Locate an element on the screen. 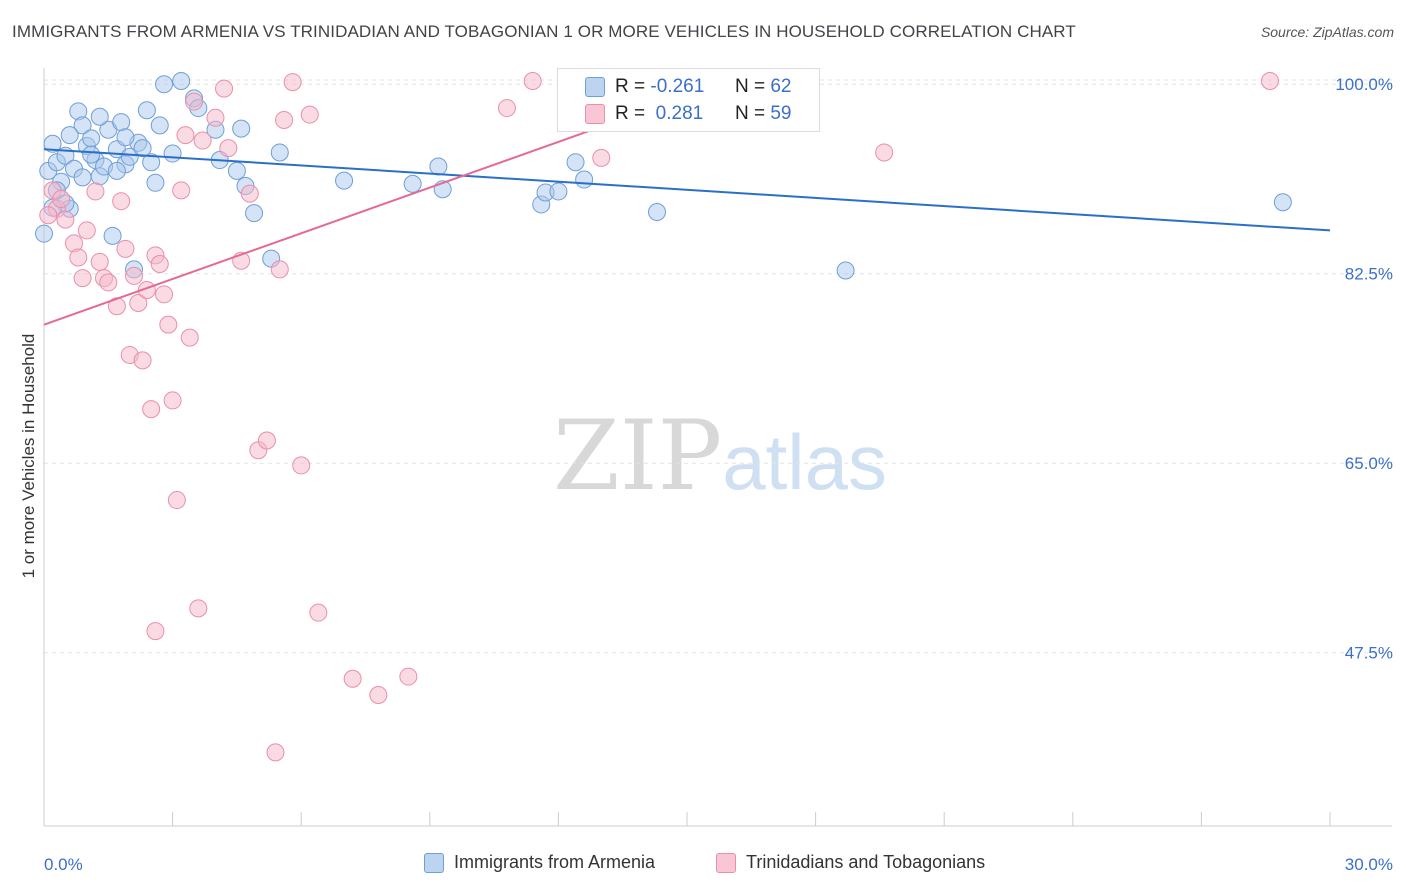  watermark-zip: ZIP is located at coordinates (638, 456).